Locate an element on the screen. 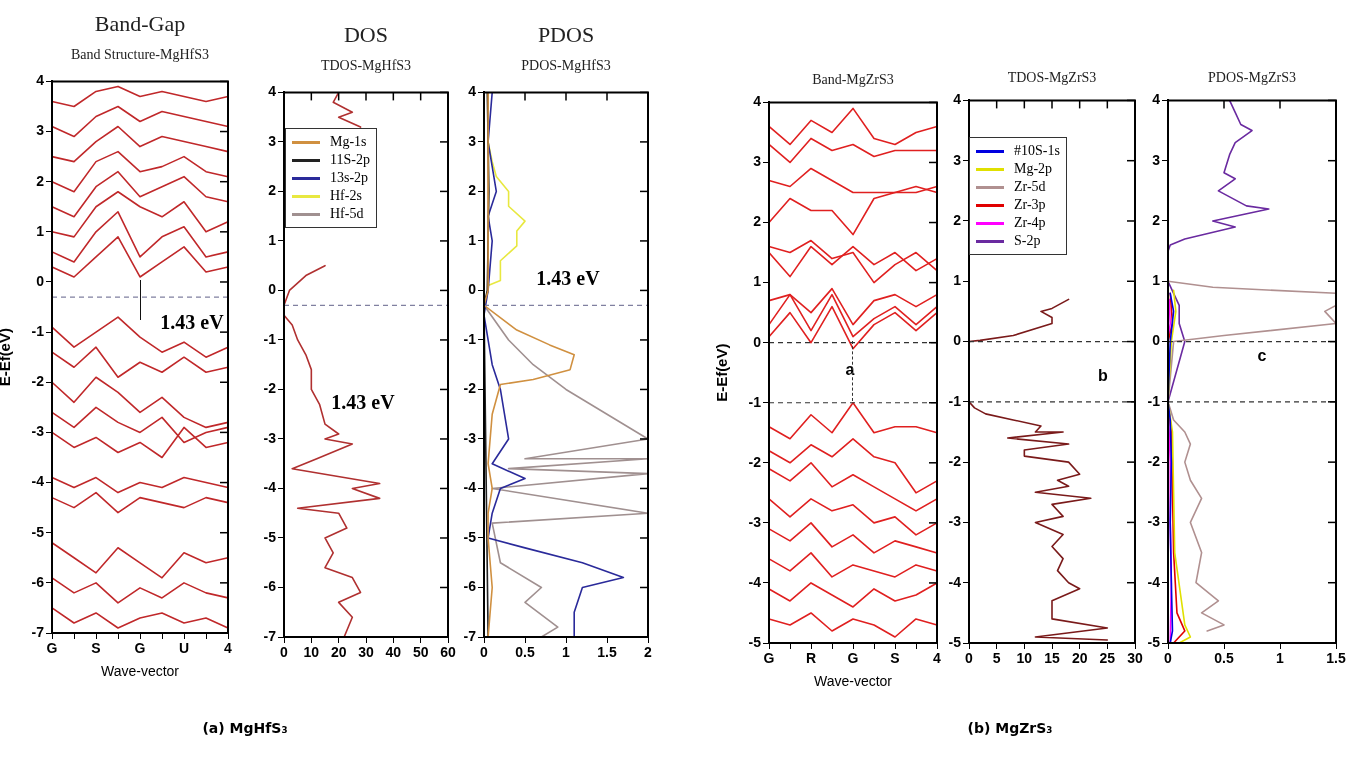  chart-subtitle: TDOS-MgHfS3 is located at coordinates (366, 66).